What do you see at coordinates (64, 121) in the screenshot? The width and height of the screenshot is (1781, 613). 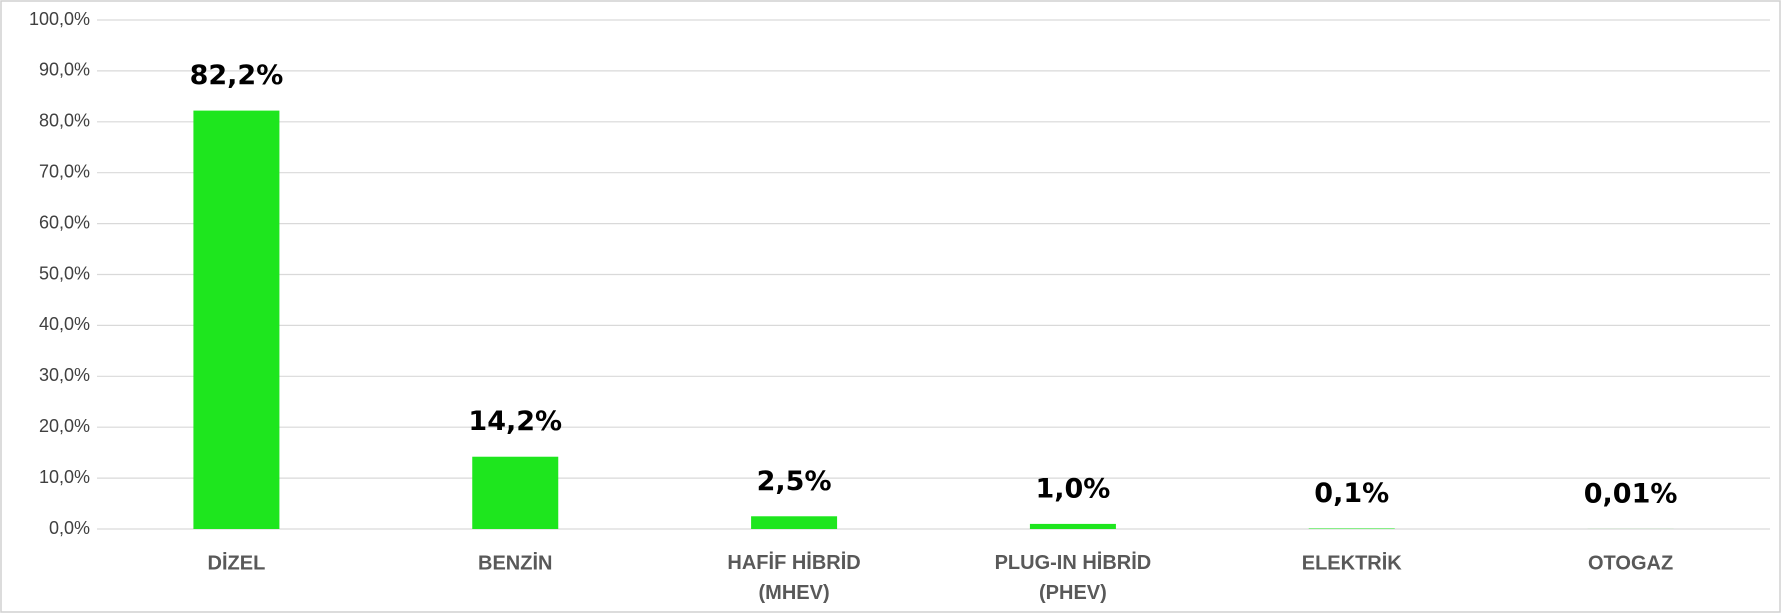 I see `y-tick-label: 80,0%` at bounding box center [64, 121].